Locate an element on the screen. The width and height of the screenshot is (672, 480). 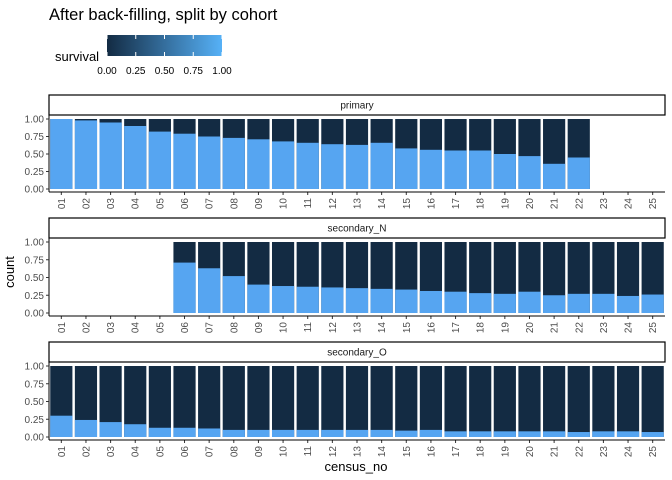
x-tick-label: 14 is located at coordinates (382, 452).